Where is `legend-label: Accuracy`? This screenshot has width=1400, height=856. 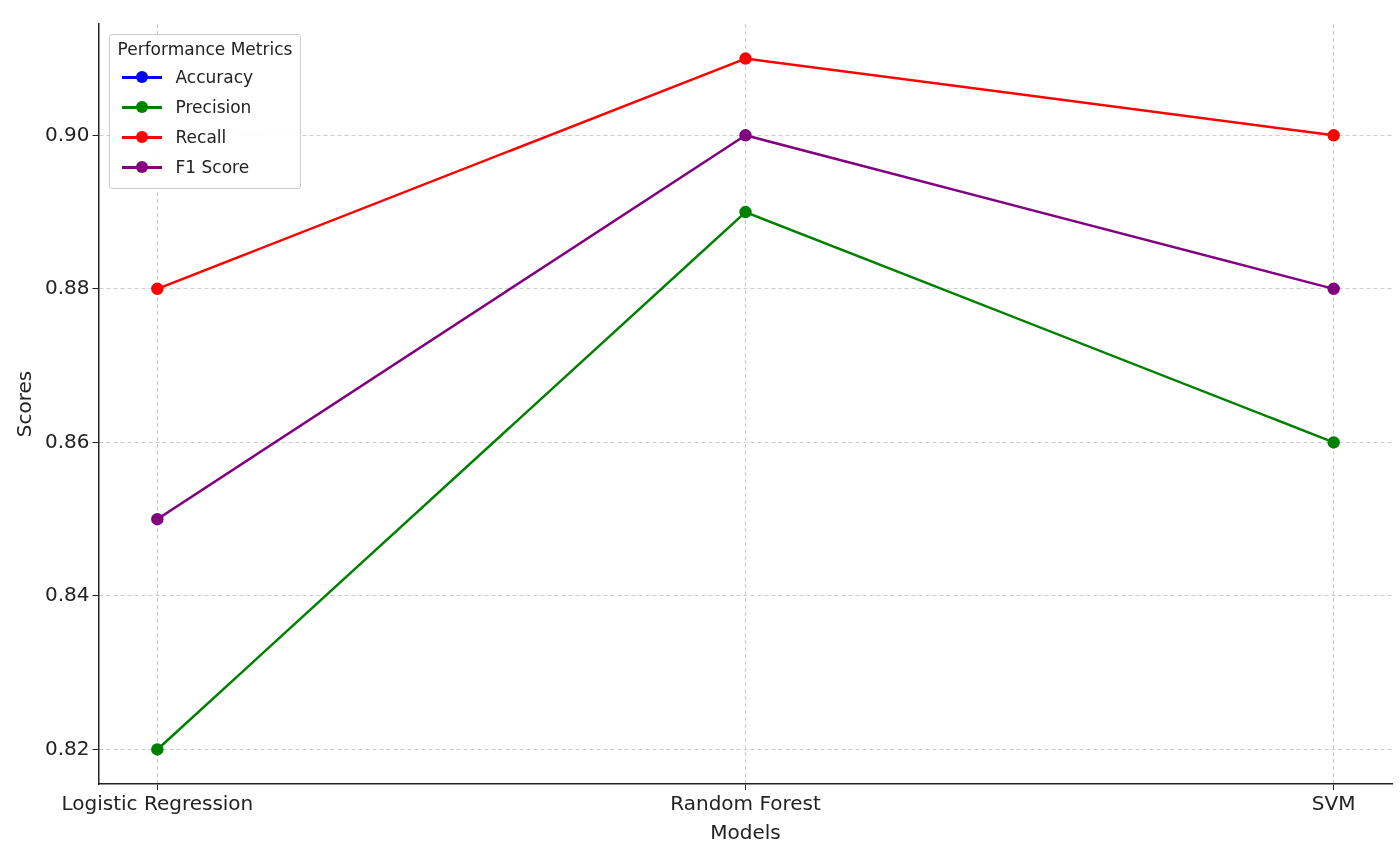 legend-label: Accuracy is located at coordinates (214, 77).